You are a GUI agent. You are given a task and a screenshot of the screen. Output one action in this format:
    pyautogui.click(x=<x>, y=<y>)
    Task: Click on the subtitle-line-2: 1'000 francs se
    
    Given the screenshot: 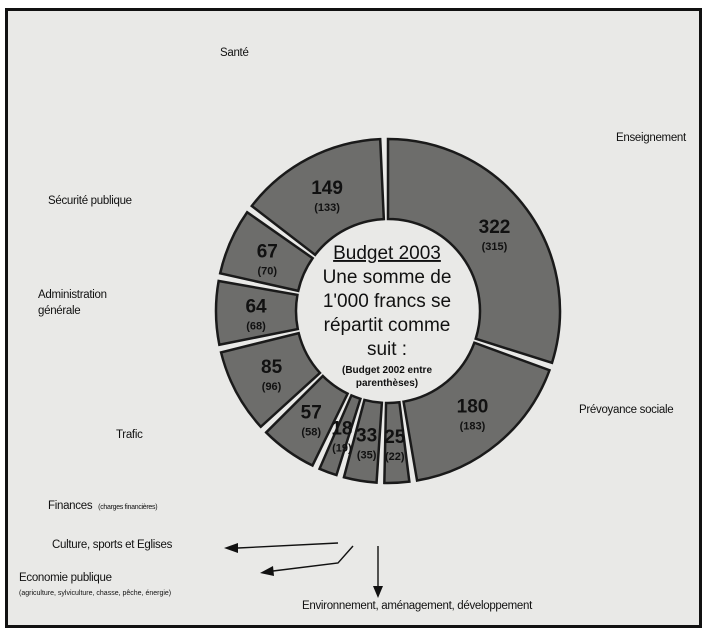 What is the action you would take?
    pyautogui.click(x=387, y=301)
    